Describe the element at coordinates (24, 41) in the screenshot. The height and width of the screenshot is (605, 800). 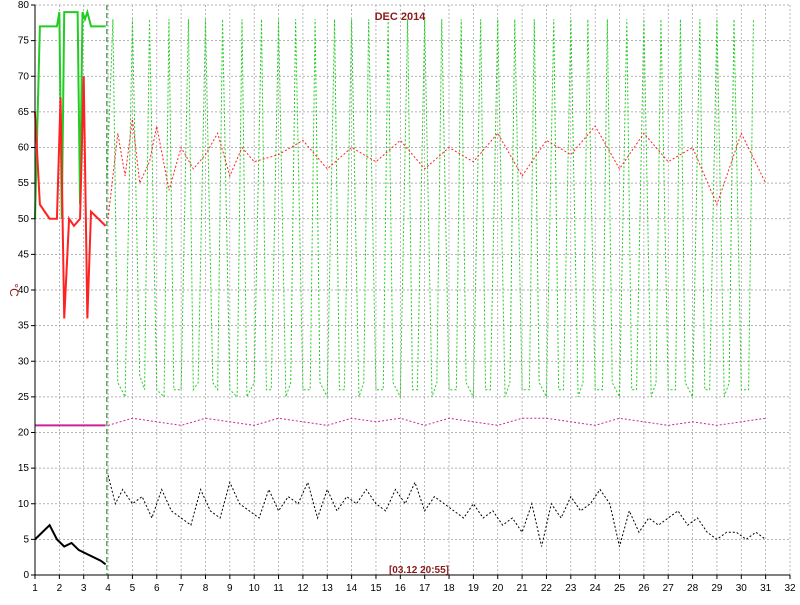
I see `y-tick-label: 75` at that location.